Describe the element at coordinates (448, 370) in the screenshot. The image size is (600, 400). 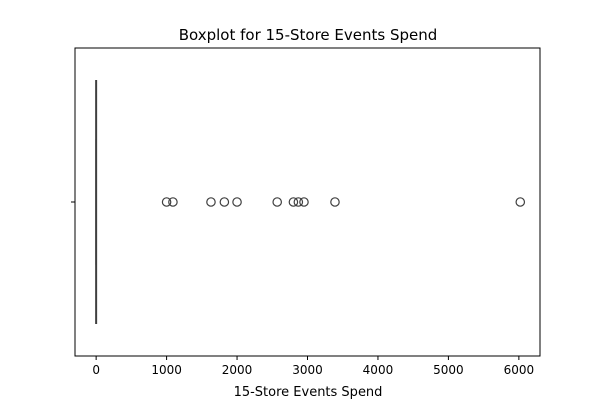
I see `x-tick-label: 5000` at that location.